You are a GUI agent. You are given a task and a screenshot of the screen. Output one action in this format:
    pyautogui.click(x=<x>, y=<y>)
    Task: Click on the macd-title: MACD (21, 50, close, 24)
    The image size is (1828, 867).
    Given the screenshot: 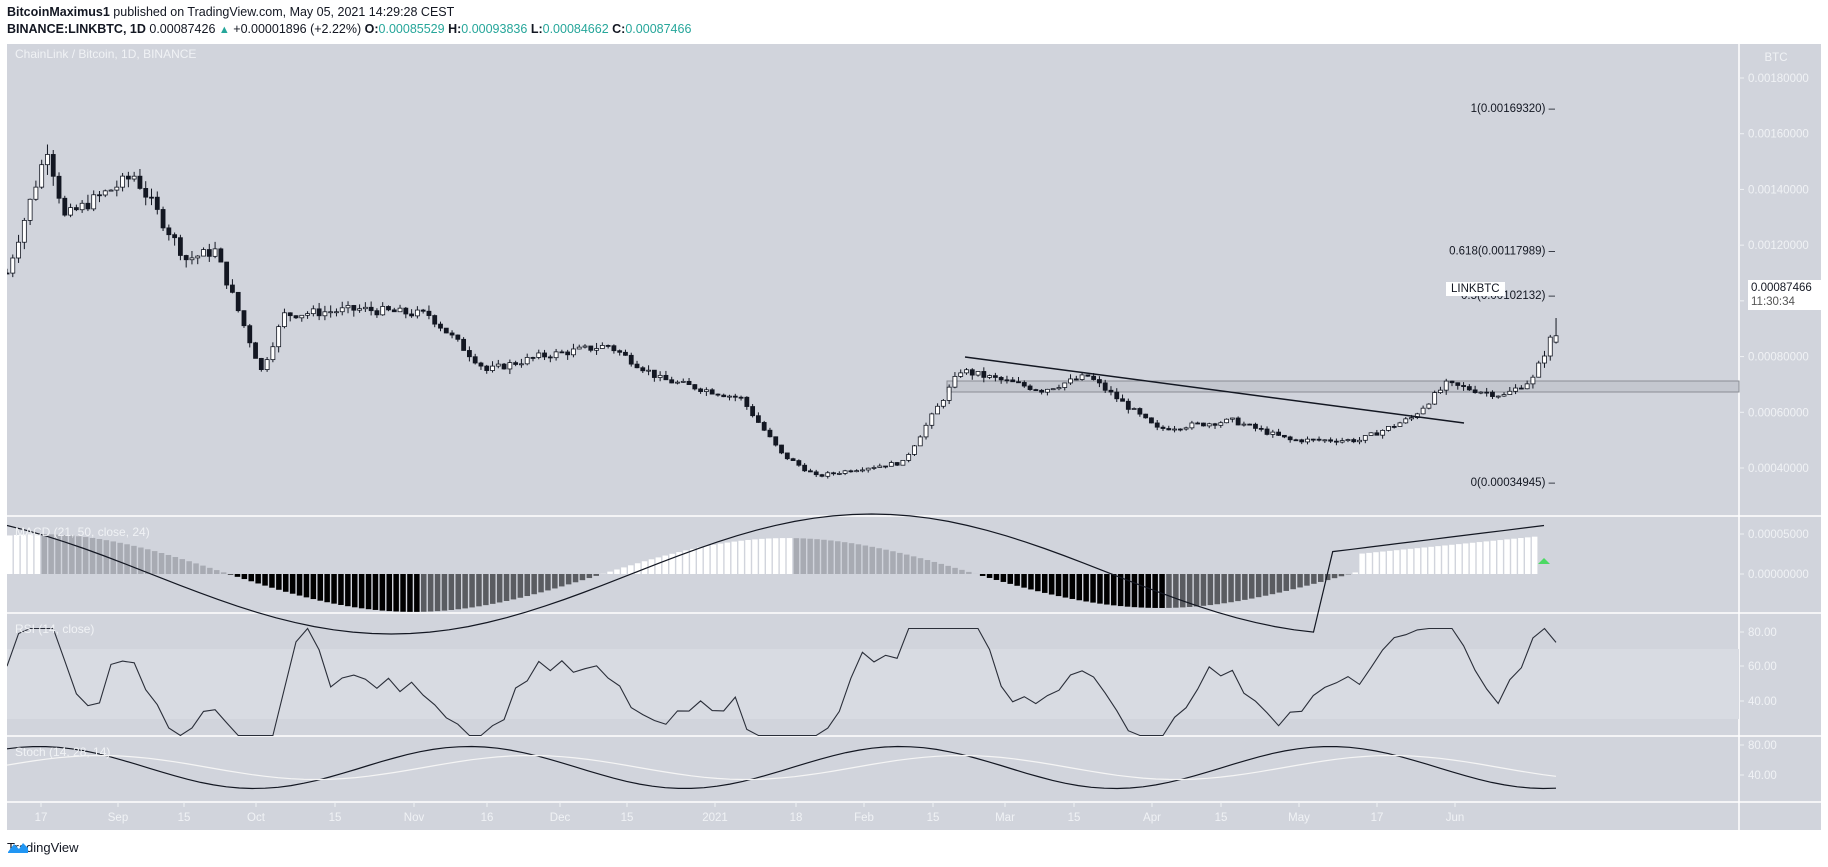 What is the action you would take?
    pyautogui.click(x=82, y=532)
    